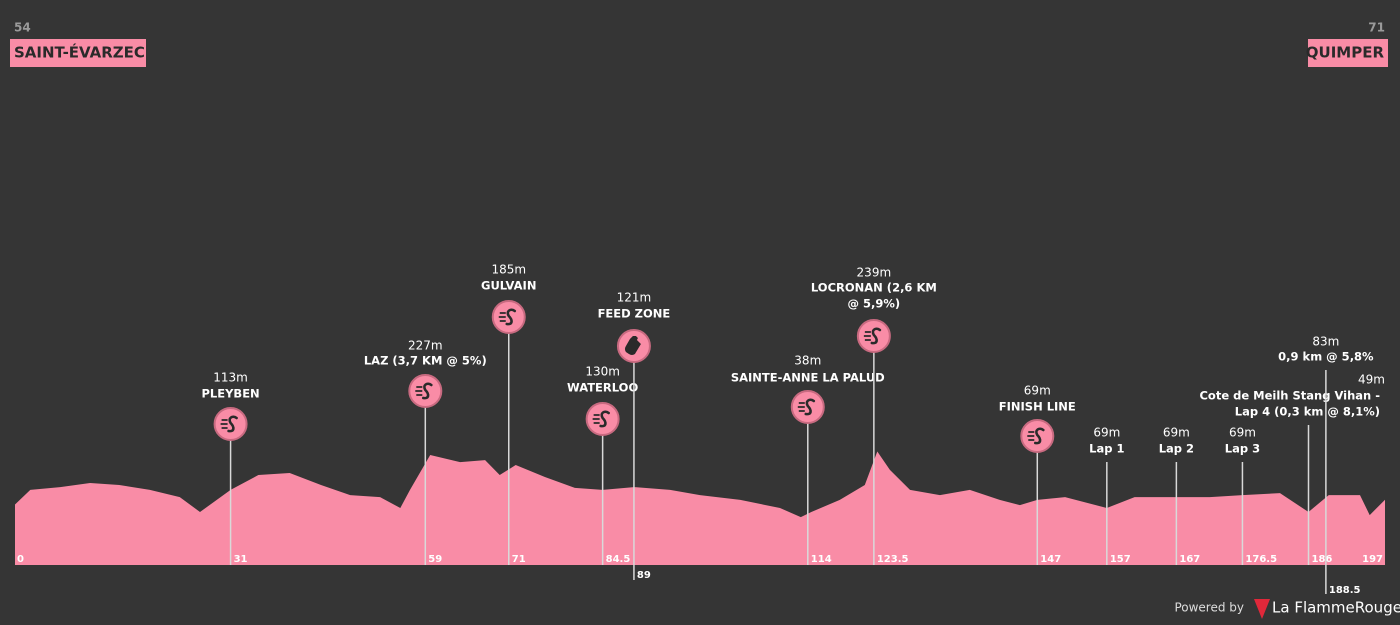 This screenshot has height=625, width=1400. I want to click on km-label: 186, so click(1322, 559).